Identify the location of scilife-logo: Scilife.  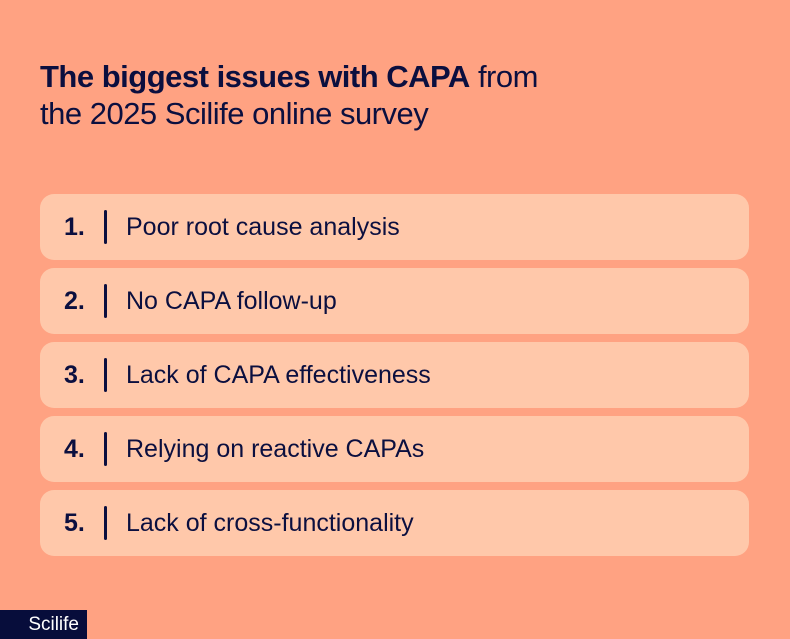
(43, 624).